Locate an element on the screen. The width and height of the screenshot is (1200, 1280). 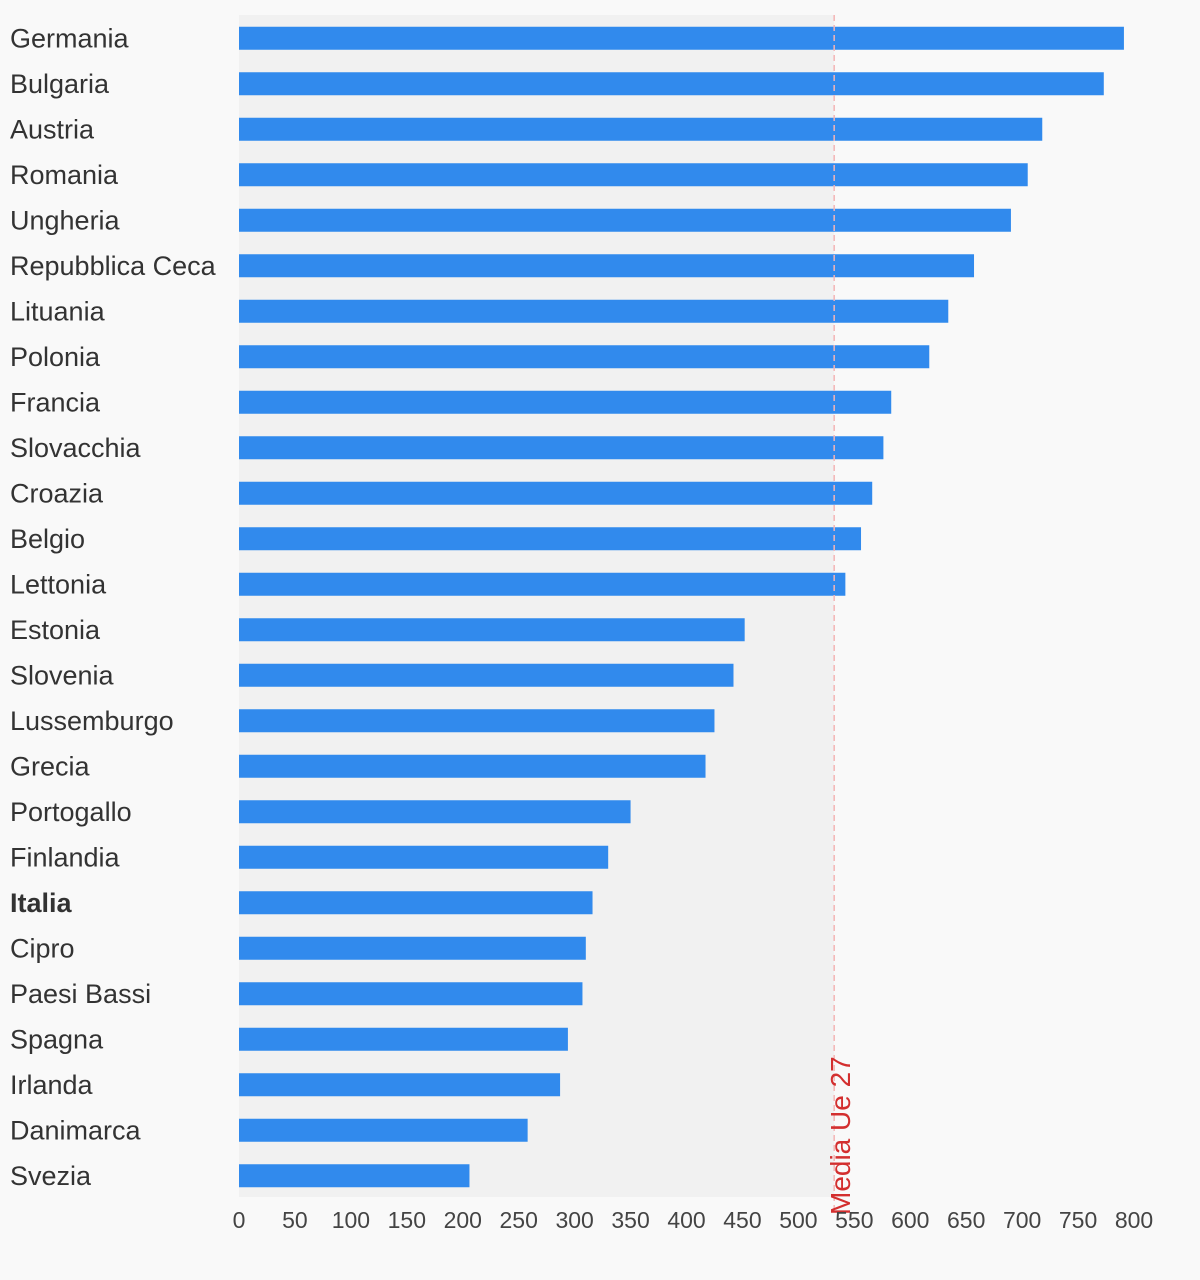
x-tick-label: 500 is located at coordinates (798, 1220).